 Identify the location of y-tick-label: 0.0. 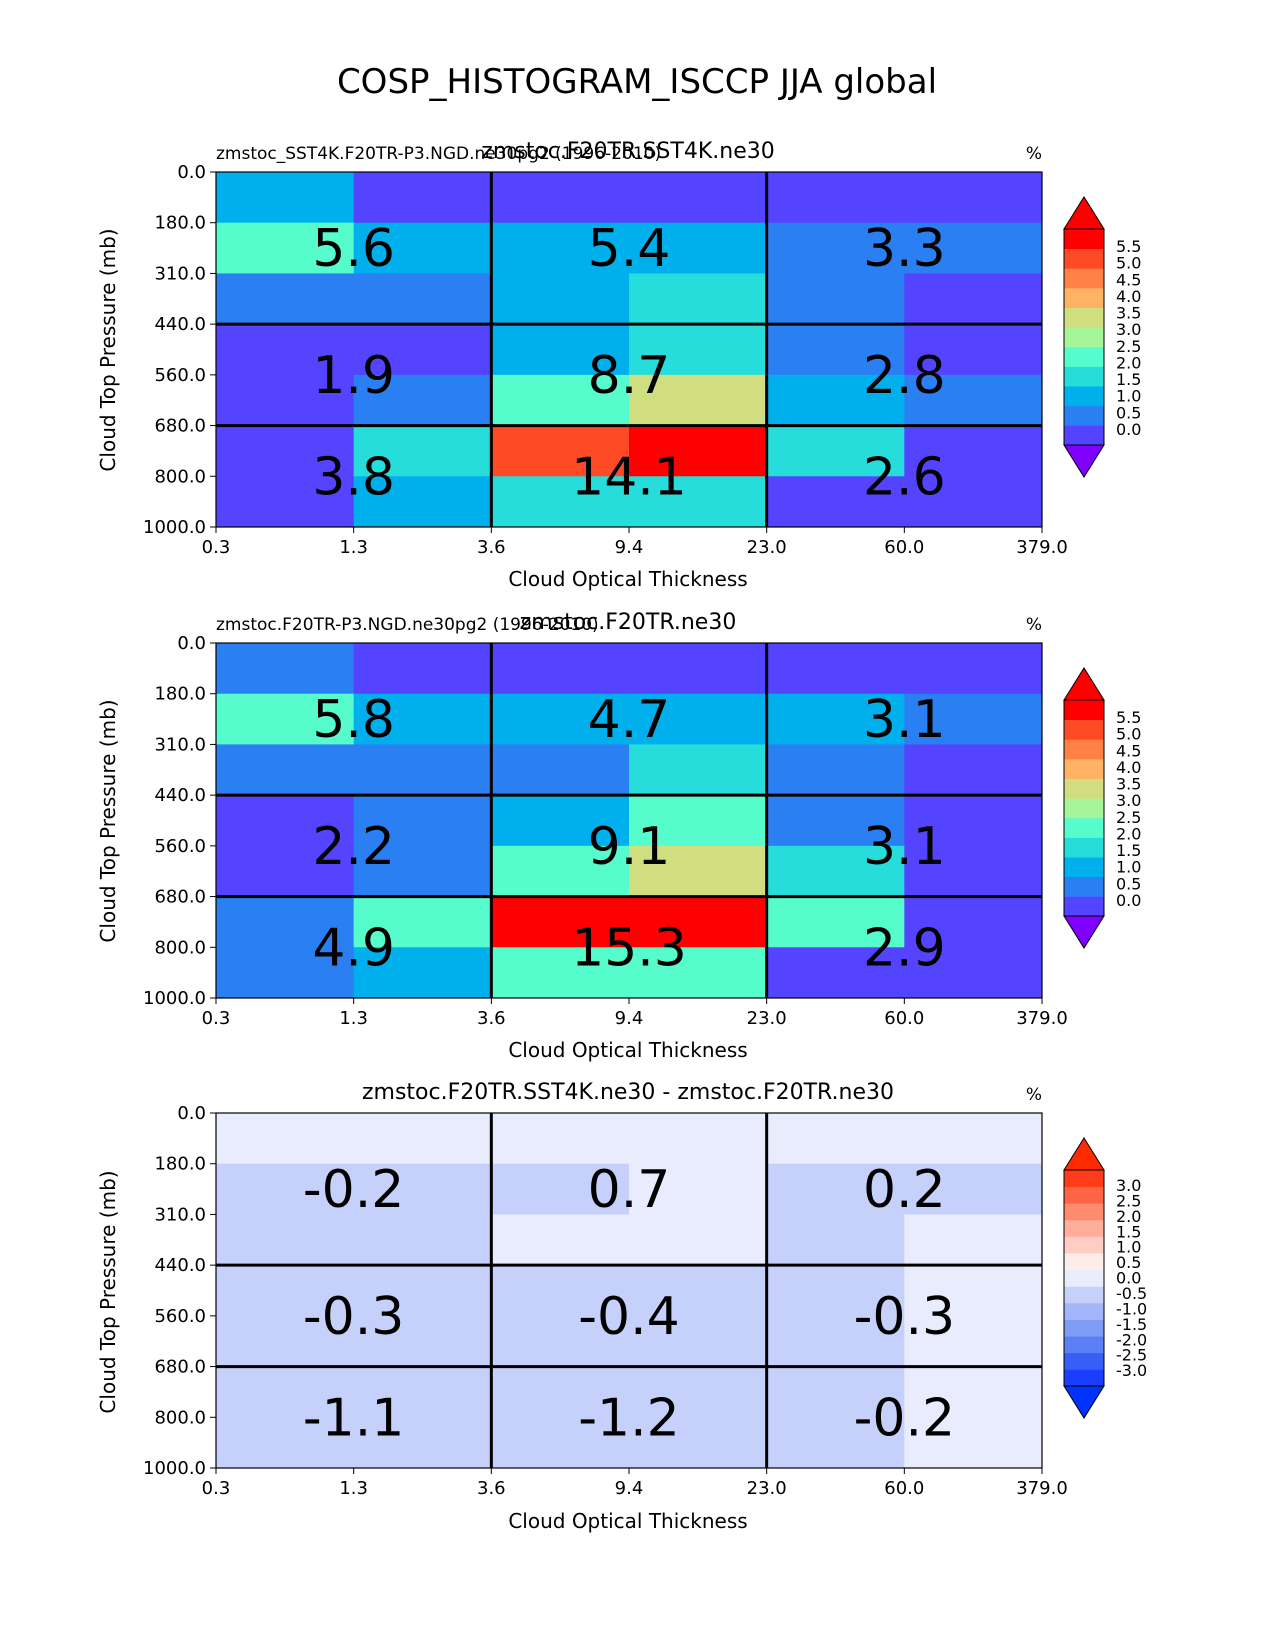
(191, 172).